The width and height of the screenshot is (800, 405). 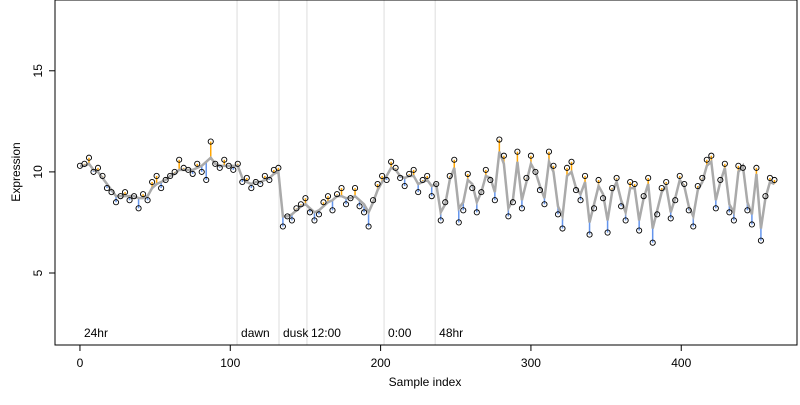 What do you see at coordinates (96, 333) in the screenshot?
I see `annotation: 24hr` at bounding box center [96, 333].